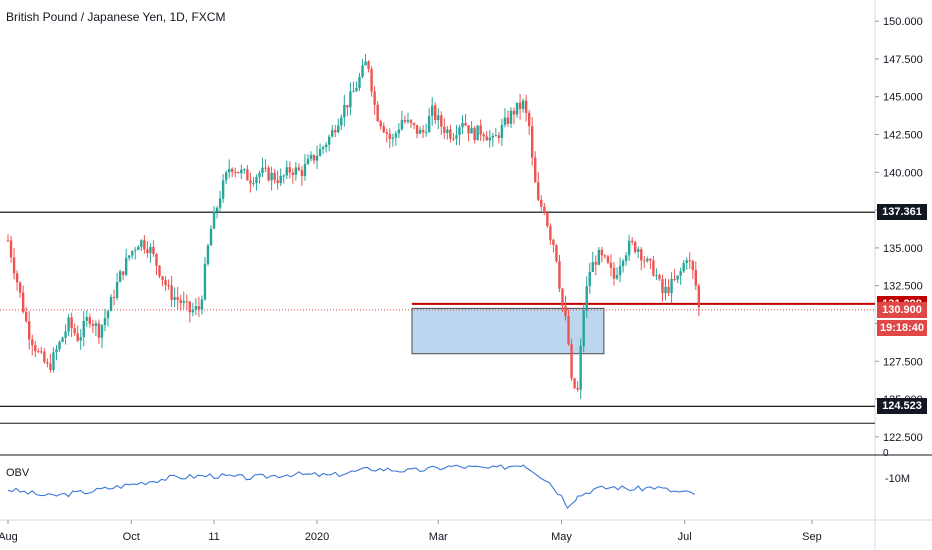 This screenshot has height=550, width=932. I want to click on support-price-tag: 124.523, so click(902, 406).